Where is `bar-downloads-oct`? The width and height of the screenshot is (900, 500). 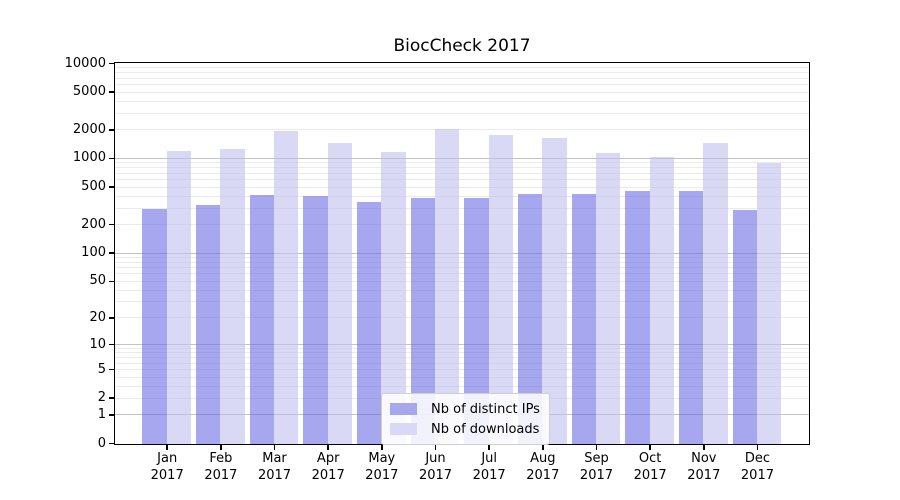 bar-downloads-oct is located at coordinates (662, 300).